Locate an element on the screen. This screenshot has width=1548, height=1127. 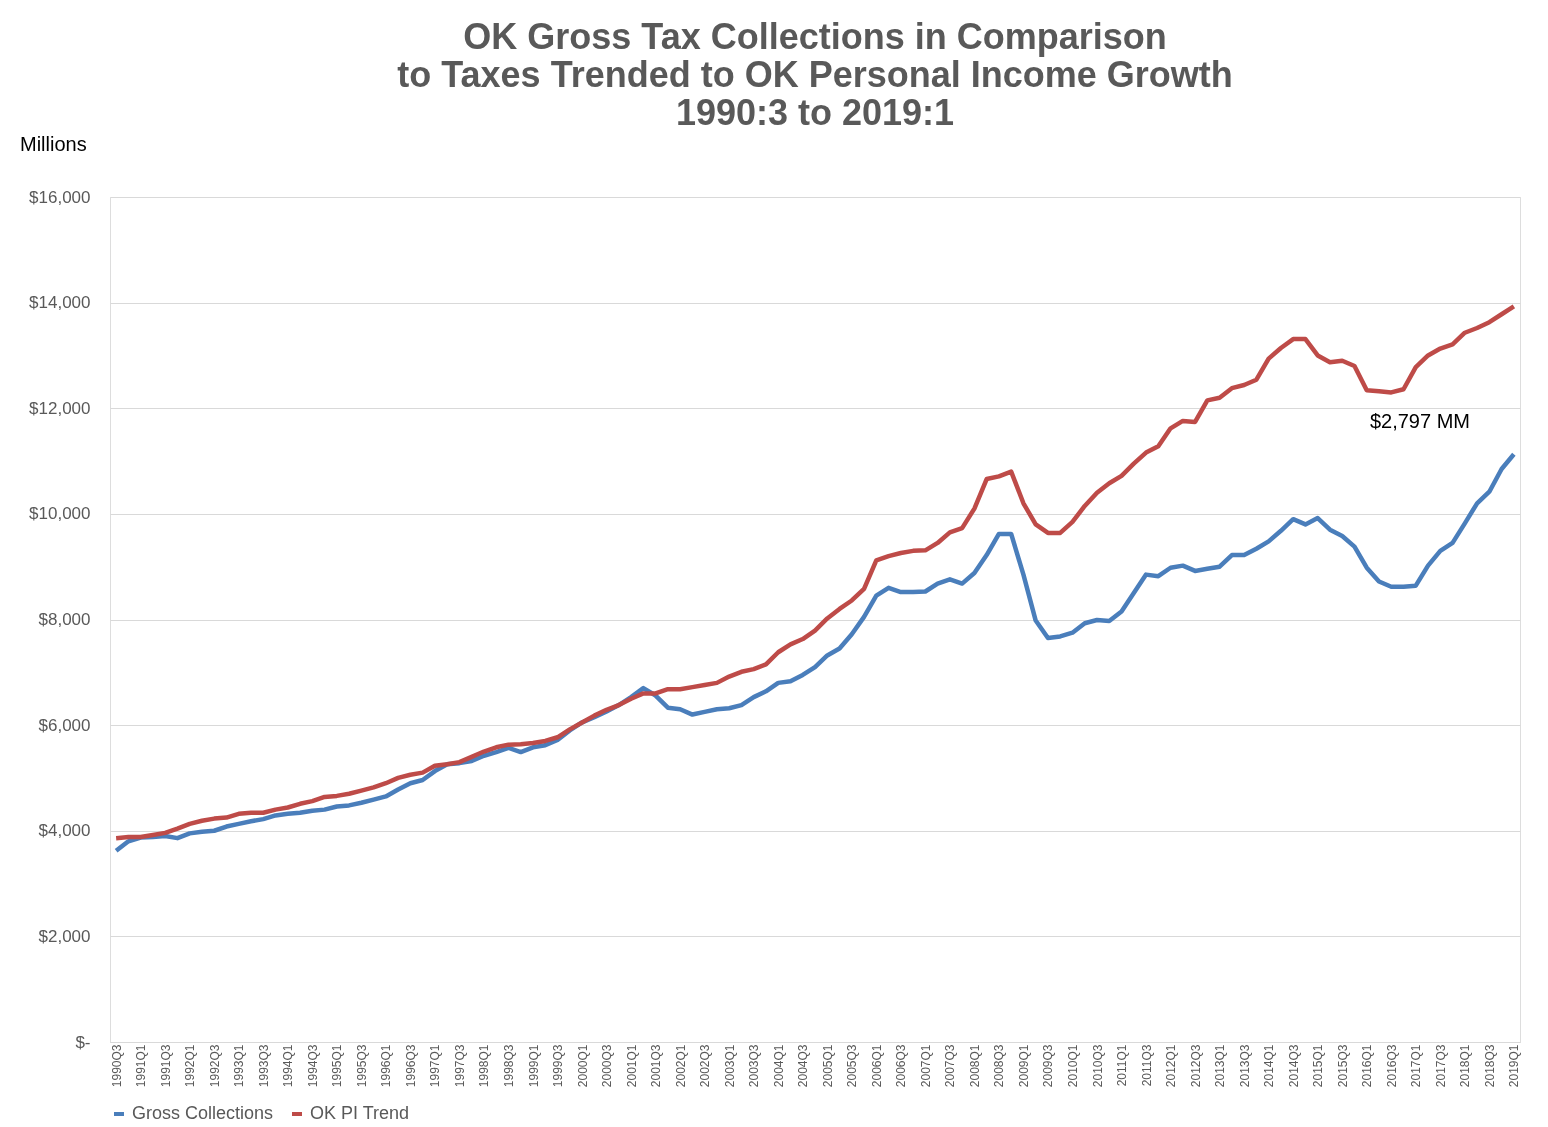
y-tick-label: $12,000 is located at coordinates (60, 408).